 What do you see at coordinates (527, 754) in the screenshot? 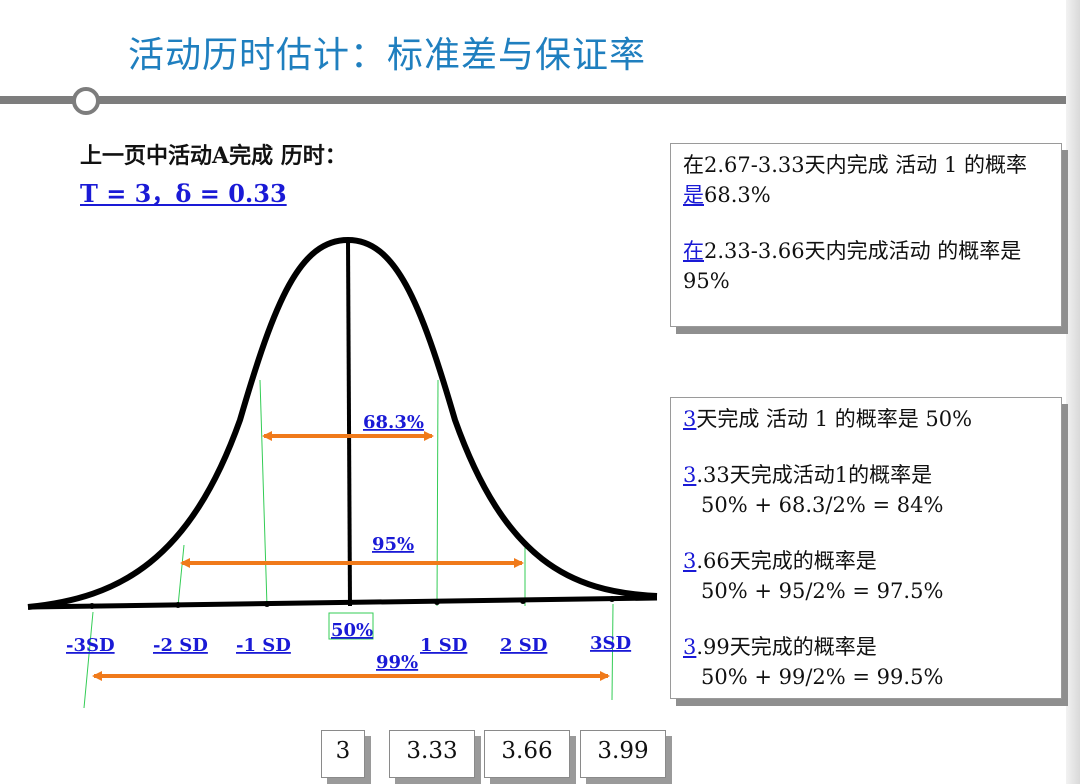
I see `value-box-3-66: 3.66` at bounding box center [527, 754].